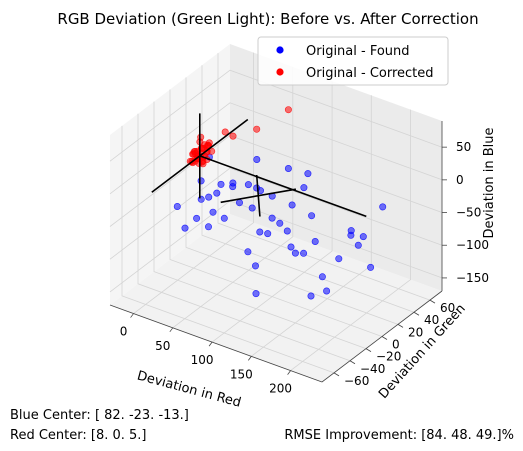 Image resolution: width=523 pixels, height=451 pixels. I want to click on y-tick-label: −40, so click(372, 369).